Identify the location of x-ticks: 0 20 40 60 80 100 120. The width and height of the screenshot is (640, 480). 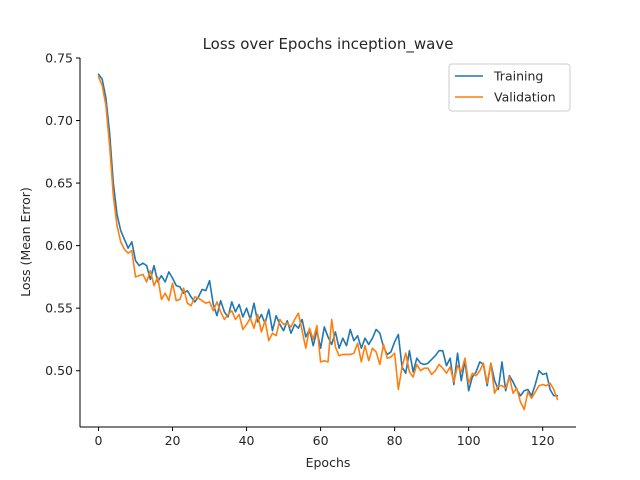
(325, 437).